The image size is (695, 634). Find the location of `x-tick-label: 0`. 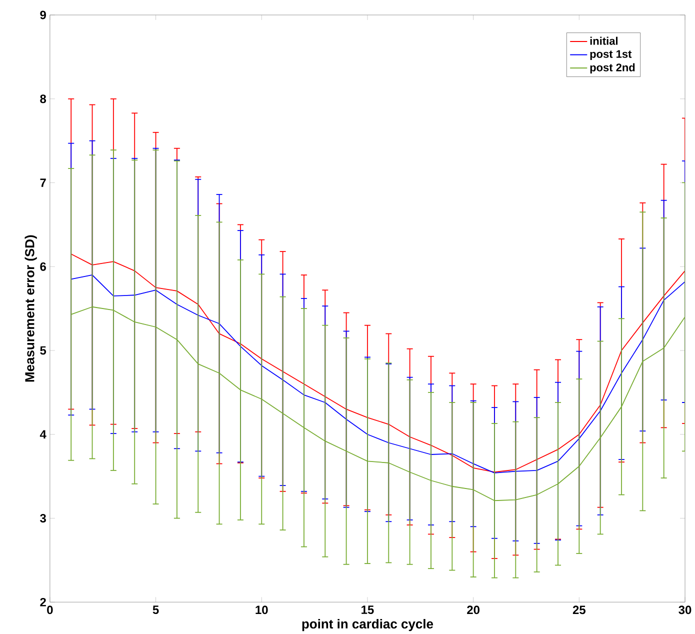

x-tick-label: 0 is located at coordinates (50, 609).